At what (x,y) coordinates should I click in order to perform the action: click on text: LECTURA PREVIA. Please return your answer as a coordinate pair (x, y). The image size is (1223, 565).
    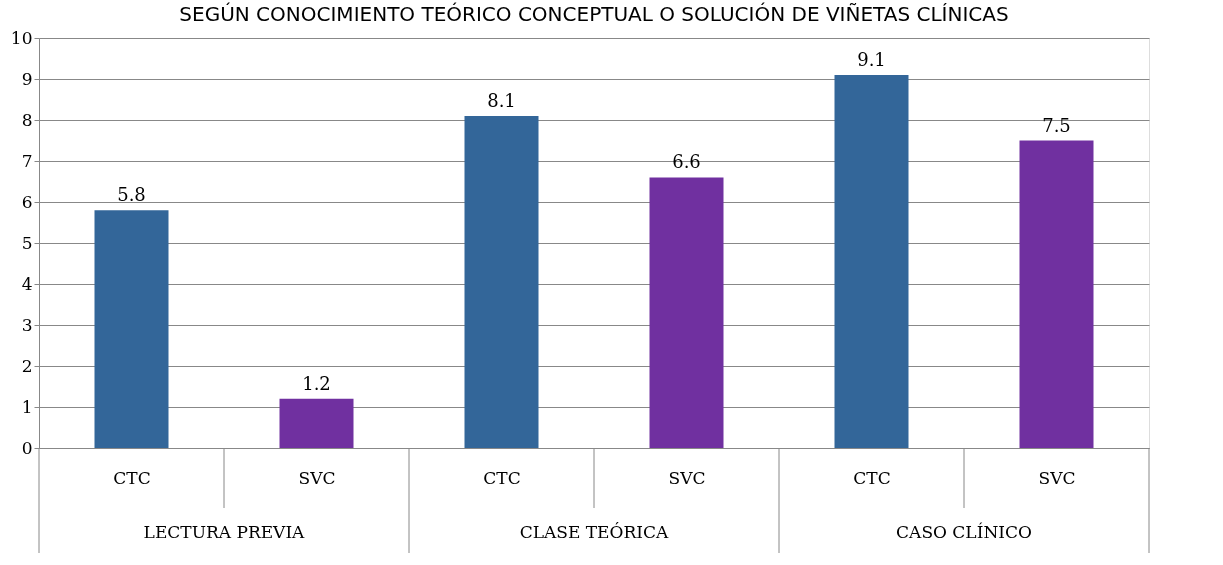
    Looking at the image, I should click on (224, 532).